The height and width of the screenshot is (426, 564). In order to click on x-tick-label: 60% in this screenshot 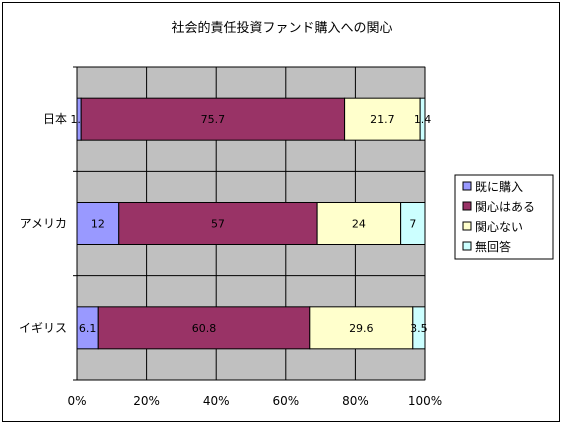, I will do `click(285, 401)`.